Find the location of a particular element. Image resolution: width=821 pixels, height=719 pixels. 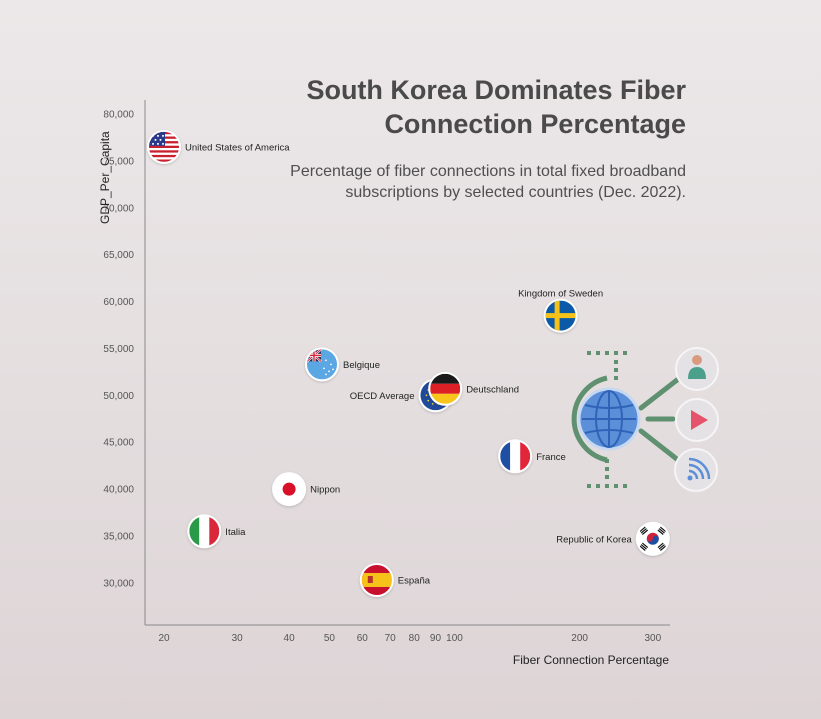

y-tick-label: 35,000 is located at coordinates (118, 536).